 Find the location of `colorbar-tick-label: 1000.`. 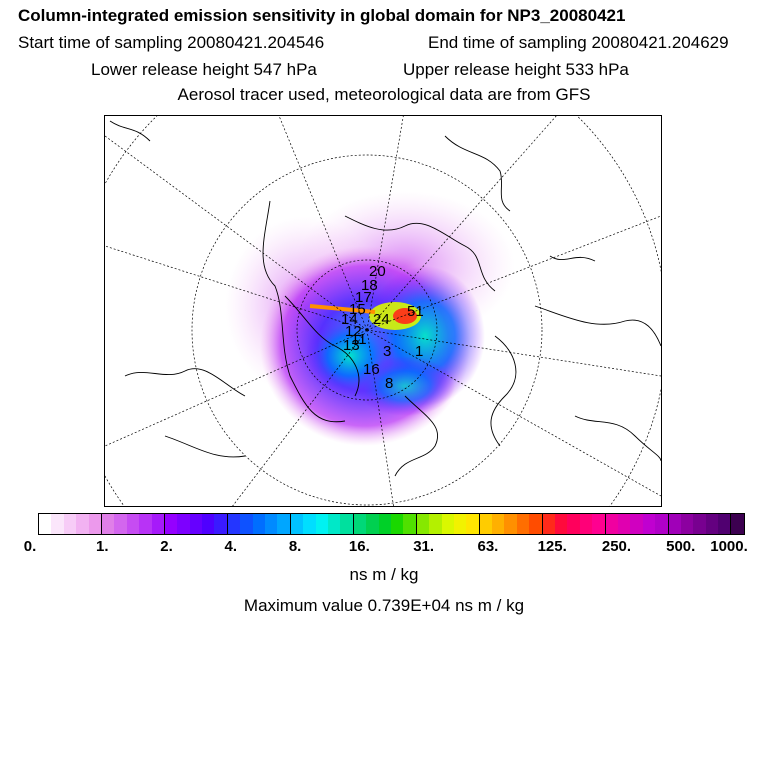

colorbar-tick-label: 1000. is located at coordinates (729, 546).